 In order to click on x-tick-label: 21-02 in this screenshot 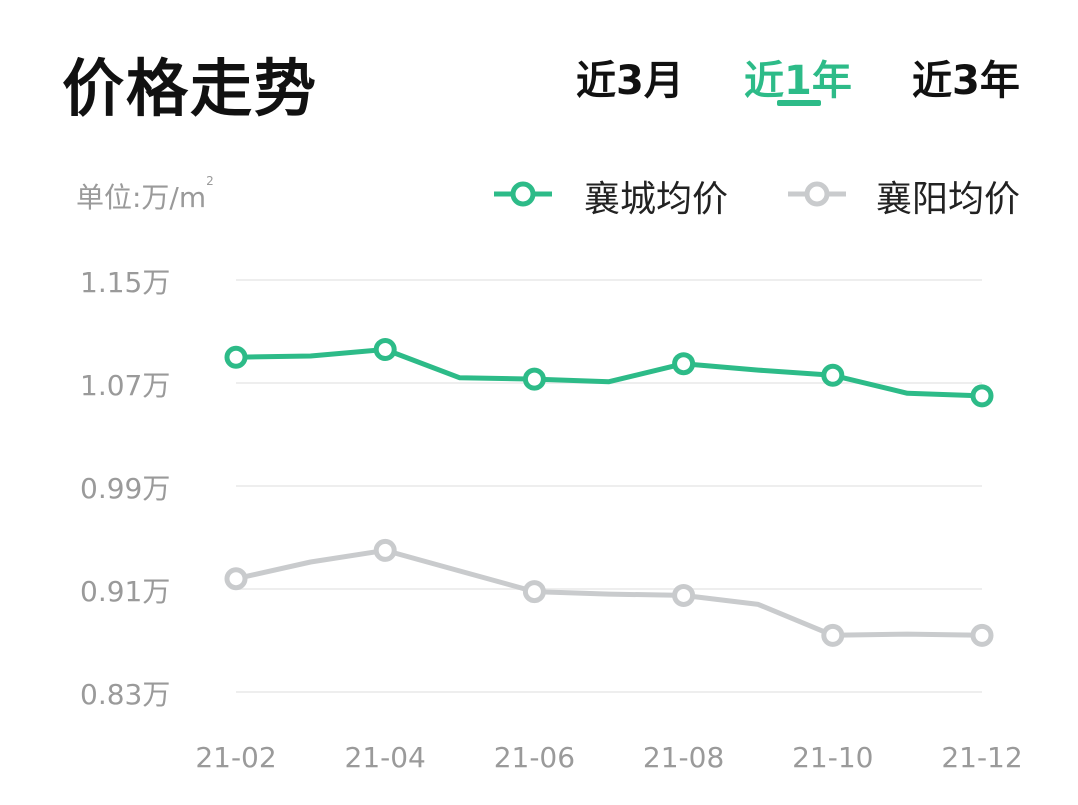, I will do `click(235, 757)`.